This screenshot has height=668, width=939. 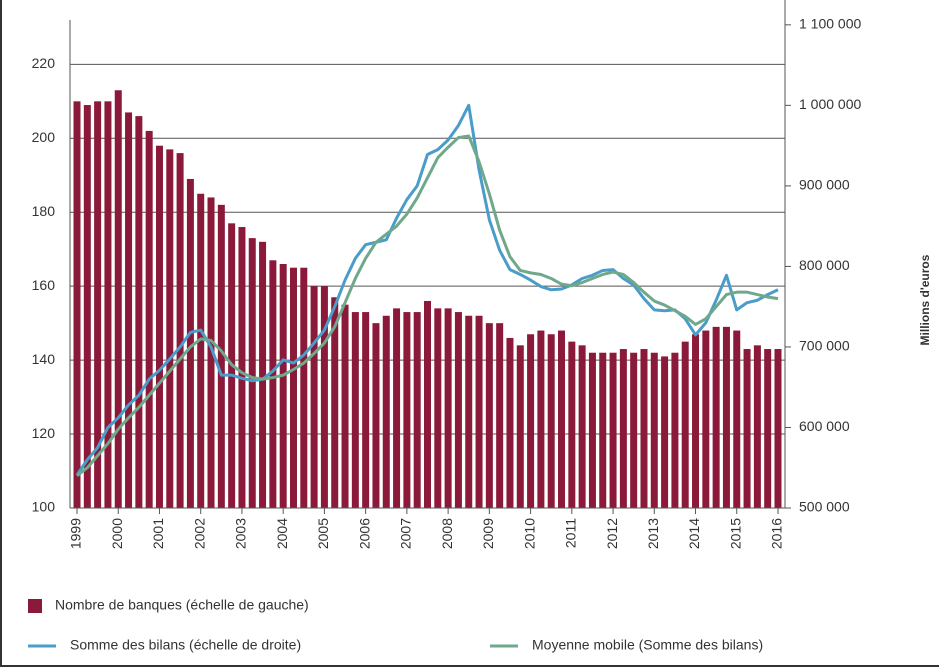 I want to click on legend-swatch, so click(x=35, y=606).